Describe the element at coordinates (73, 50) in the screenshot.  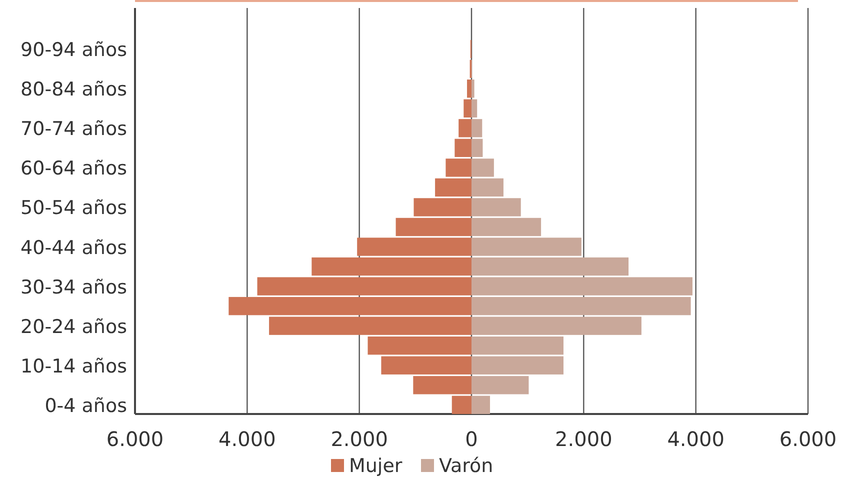
I see `y-tick-label: 90-94 años` at that location.